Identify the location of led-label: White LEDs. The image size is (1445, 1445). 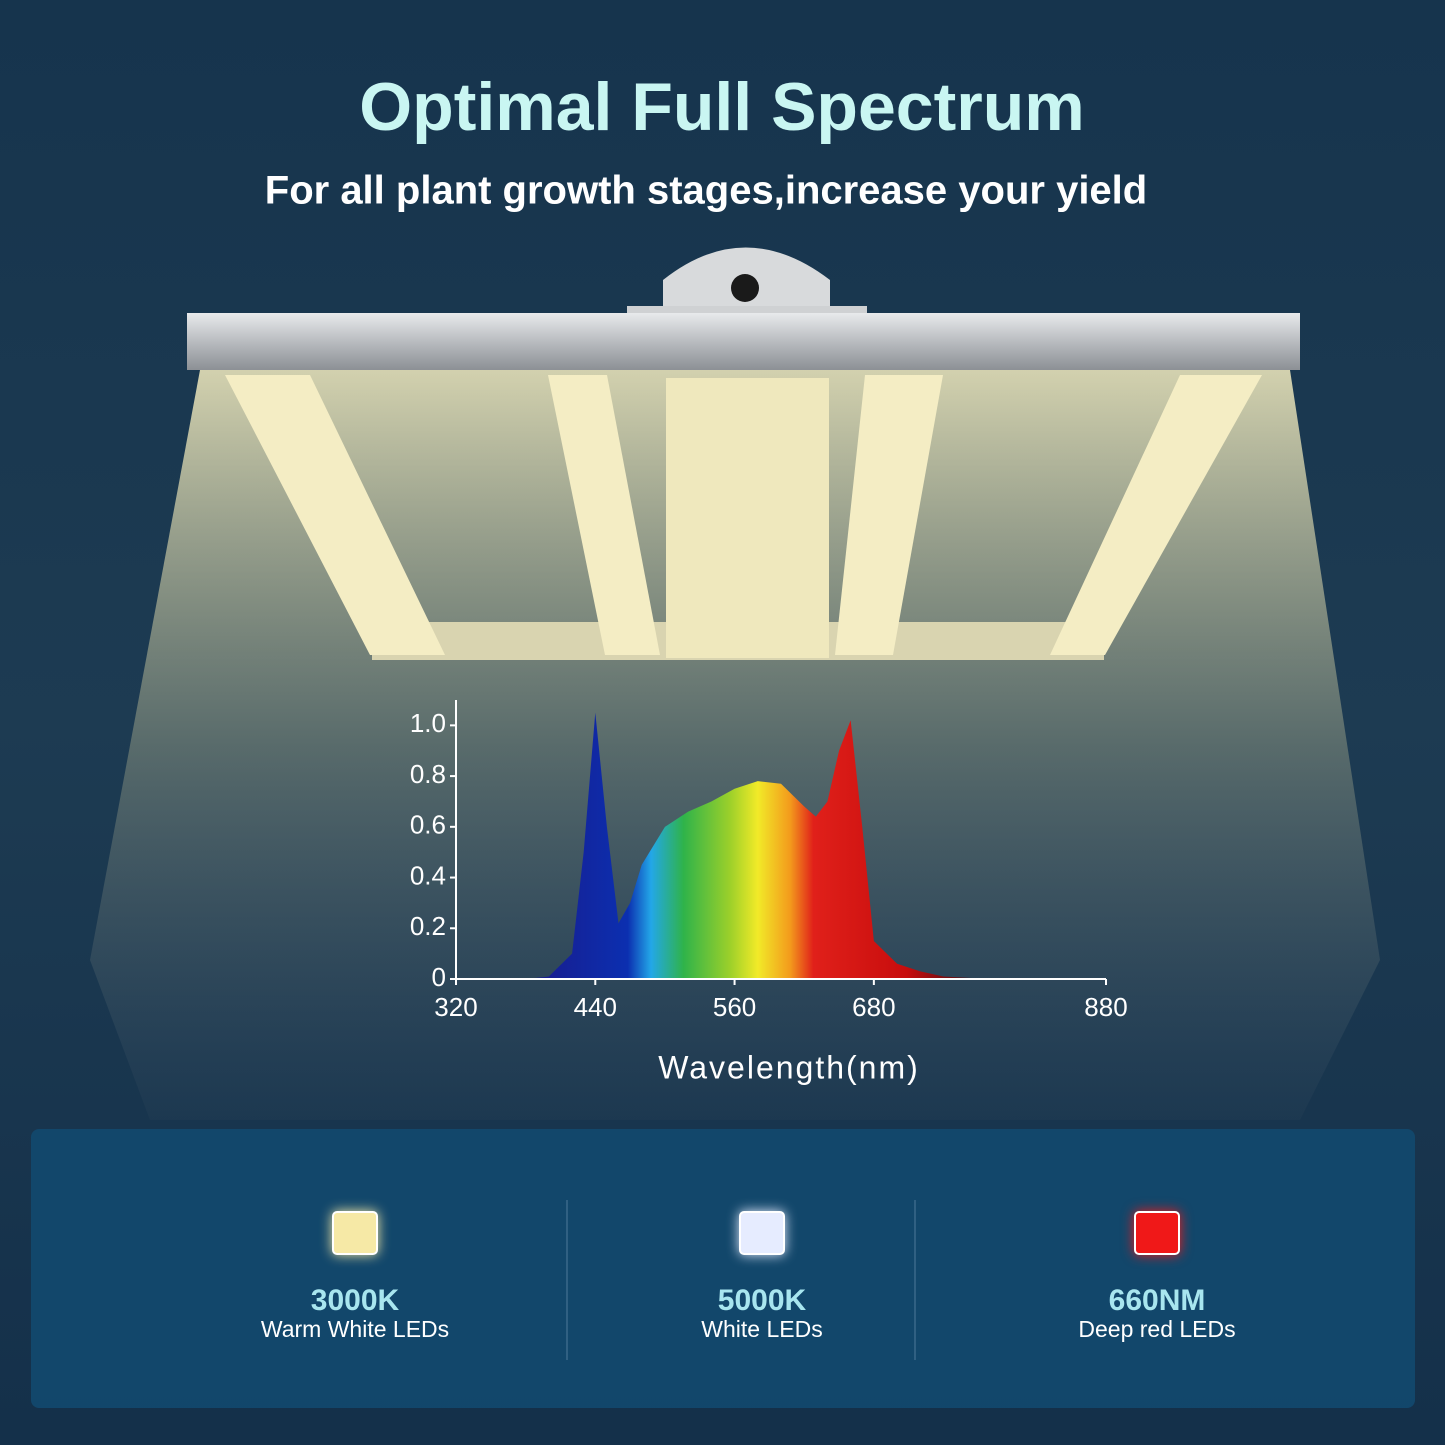
(761, 1329).